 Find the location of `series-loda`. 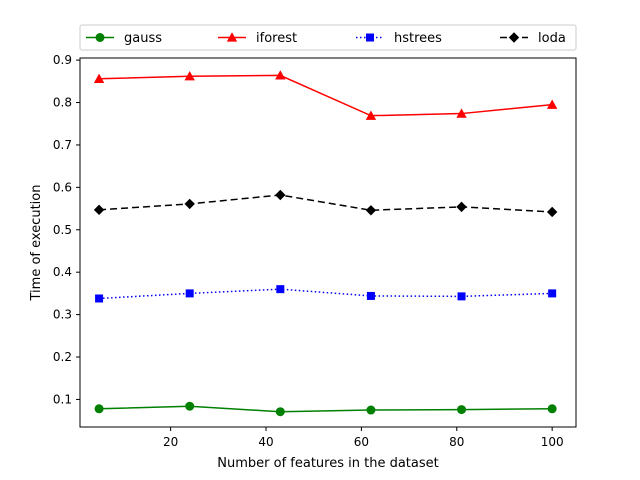

series-loda is located at coordinates (325, 203).